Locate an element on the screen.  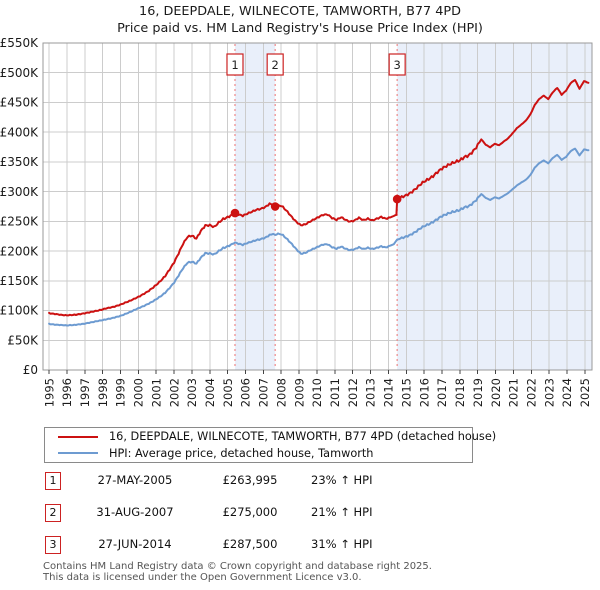
transaction-date: 27-JUN-2014 is located at coordinates (135, 544).